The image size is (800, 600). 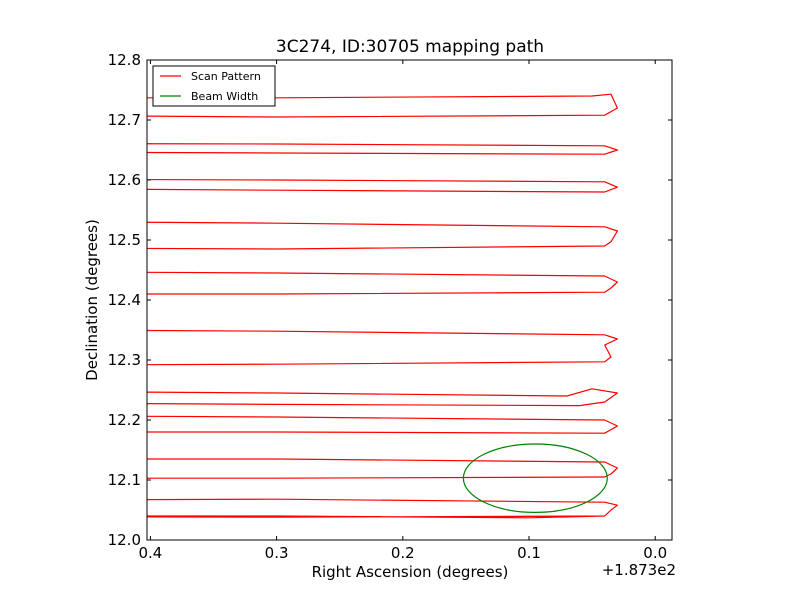 What do you see at coordinates (124, 240) in the screenshot?
I see `y-tick-label: 12.5` at bounding box center [124, 240].